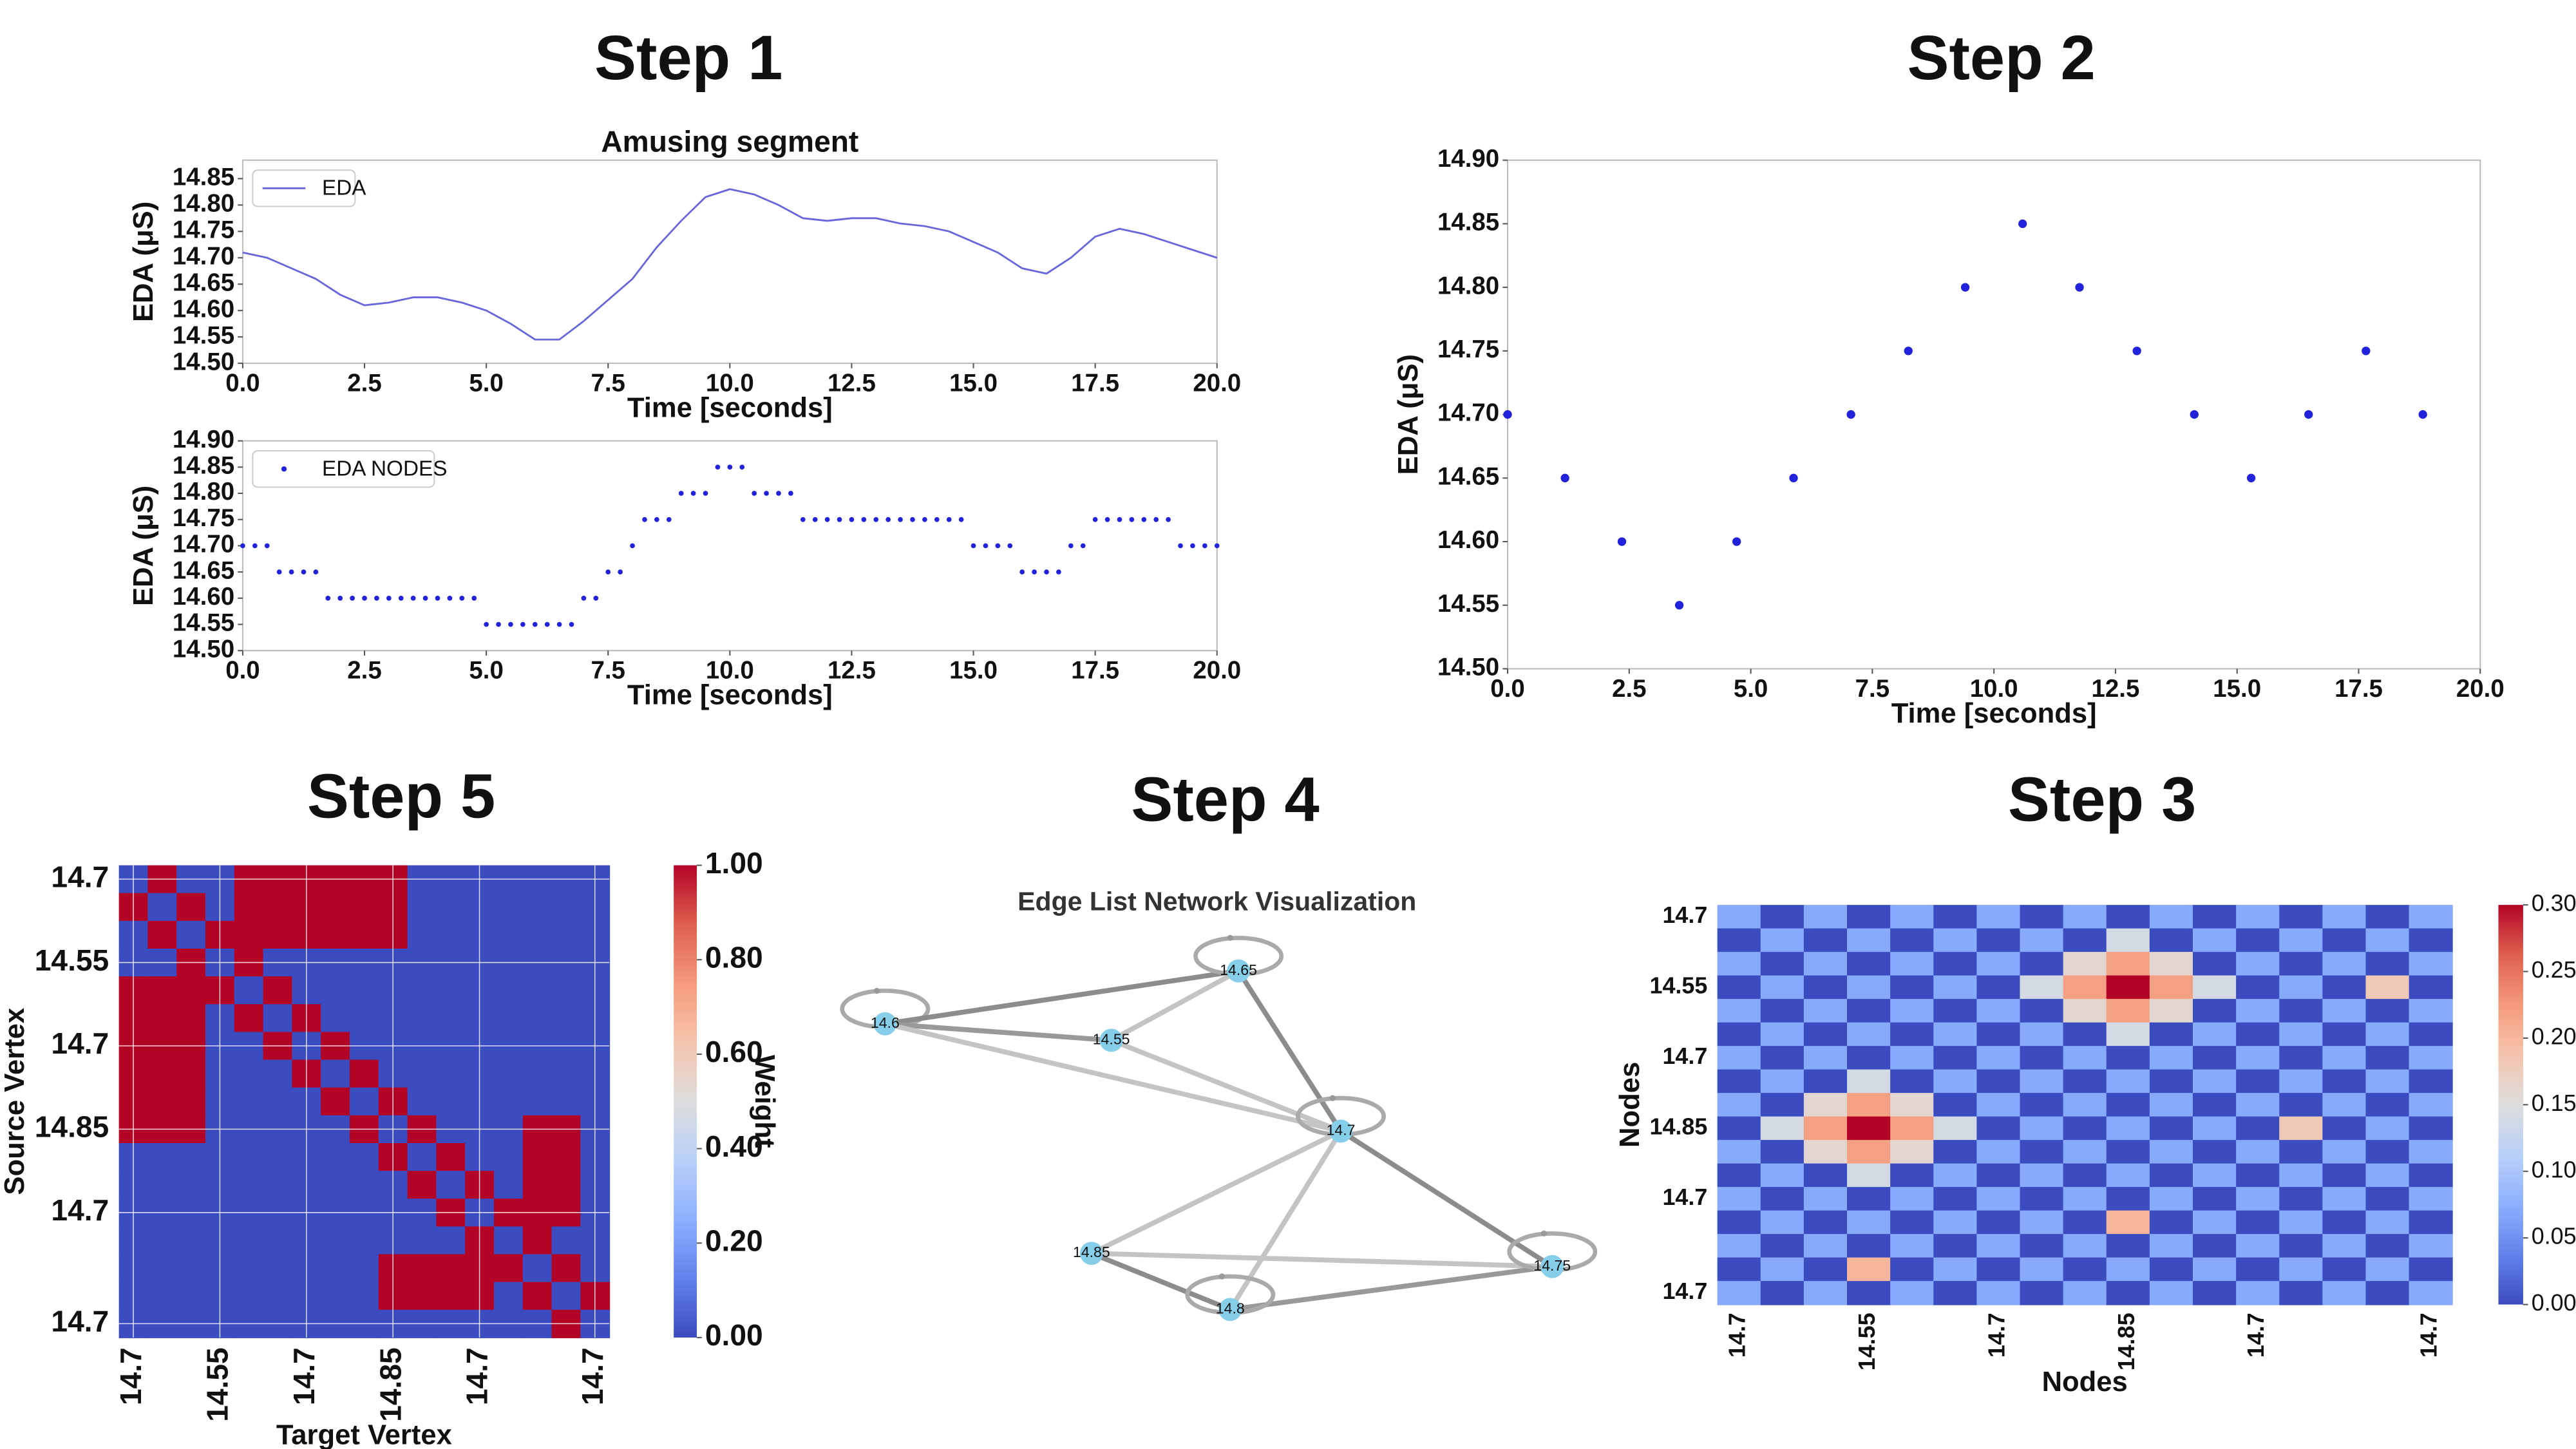  Describe the element at coordinates (1092, 1252) in the screenshot. I see `node-label: 14.85` at that location.